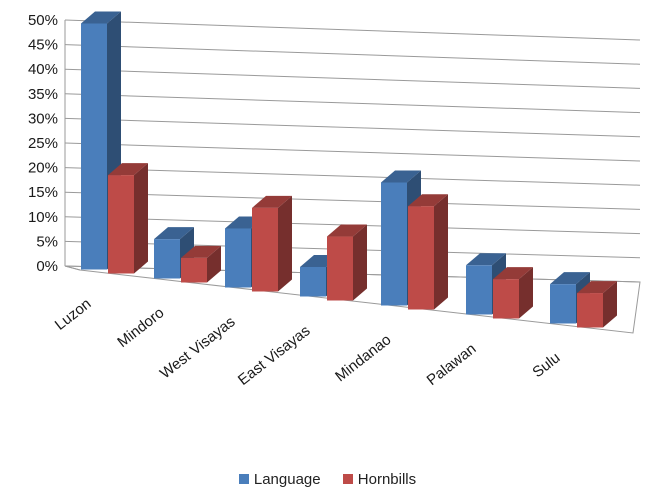  I want to click on x-tick-label: Luzon, so click(73, 314).